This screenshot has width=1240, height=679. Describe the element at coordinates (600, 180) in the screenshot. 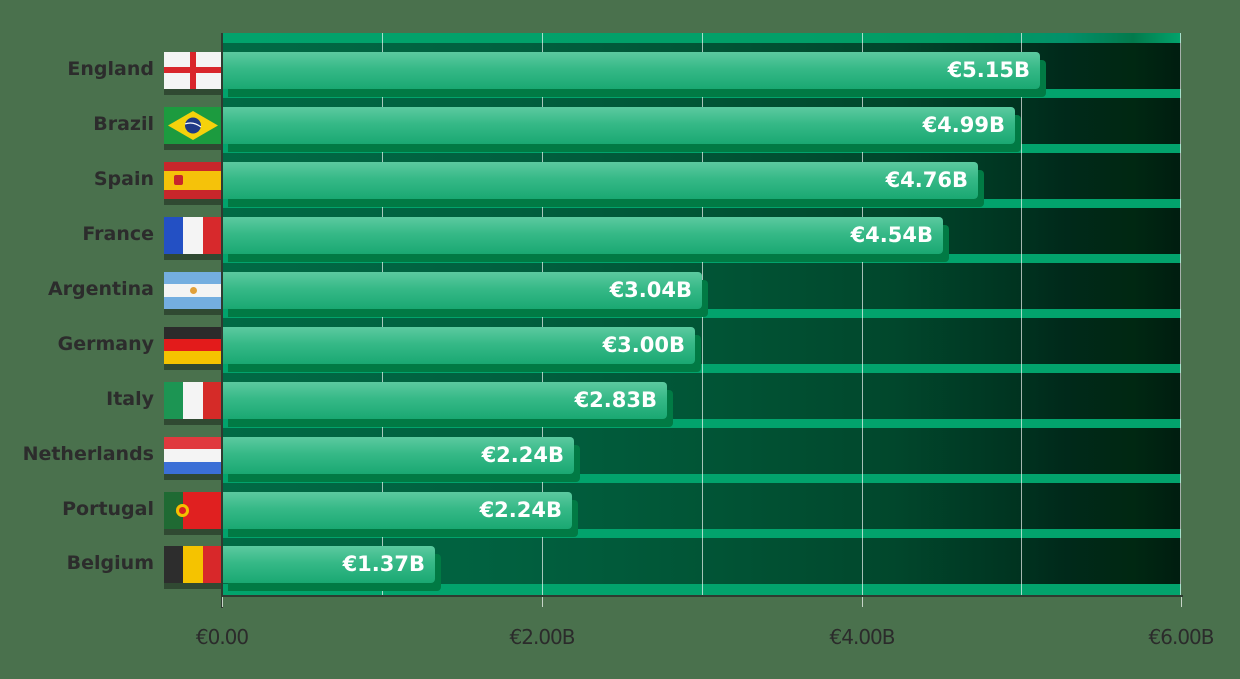

I see `bar-spain: €4.76B` at that location.